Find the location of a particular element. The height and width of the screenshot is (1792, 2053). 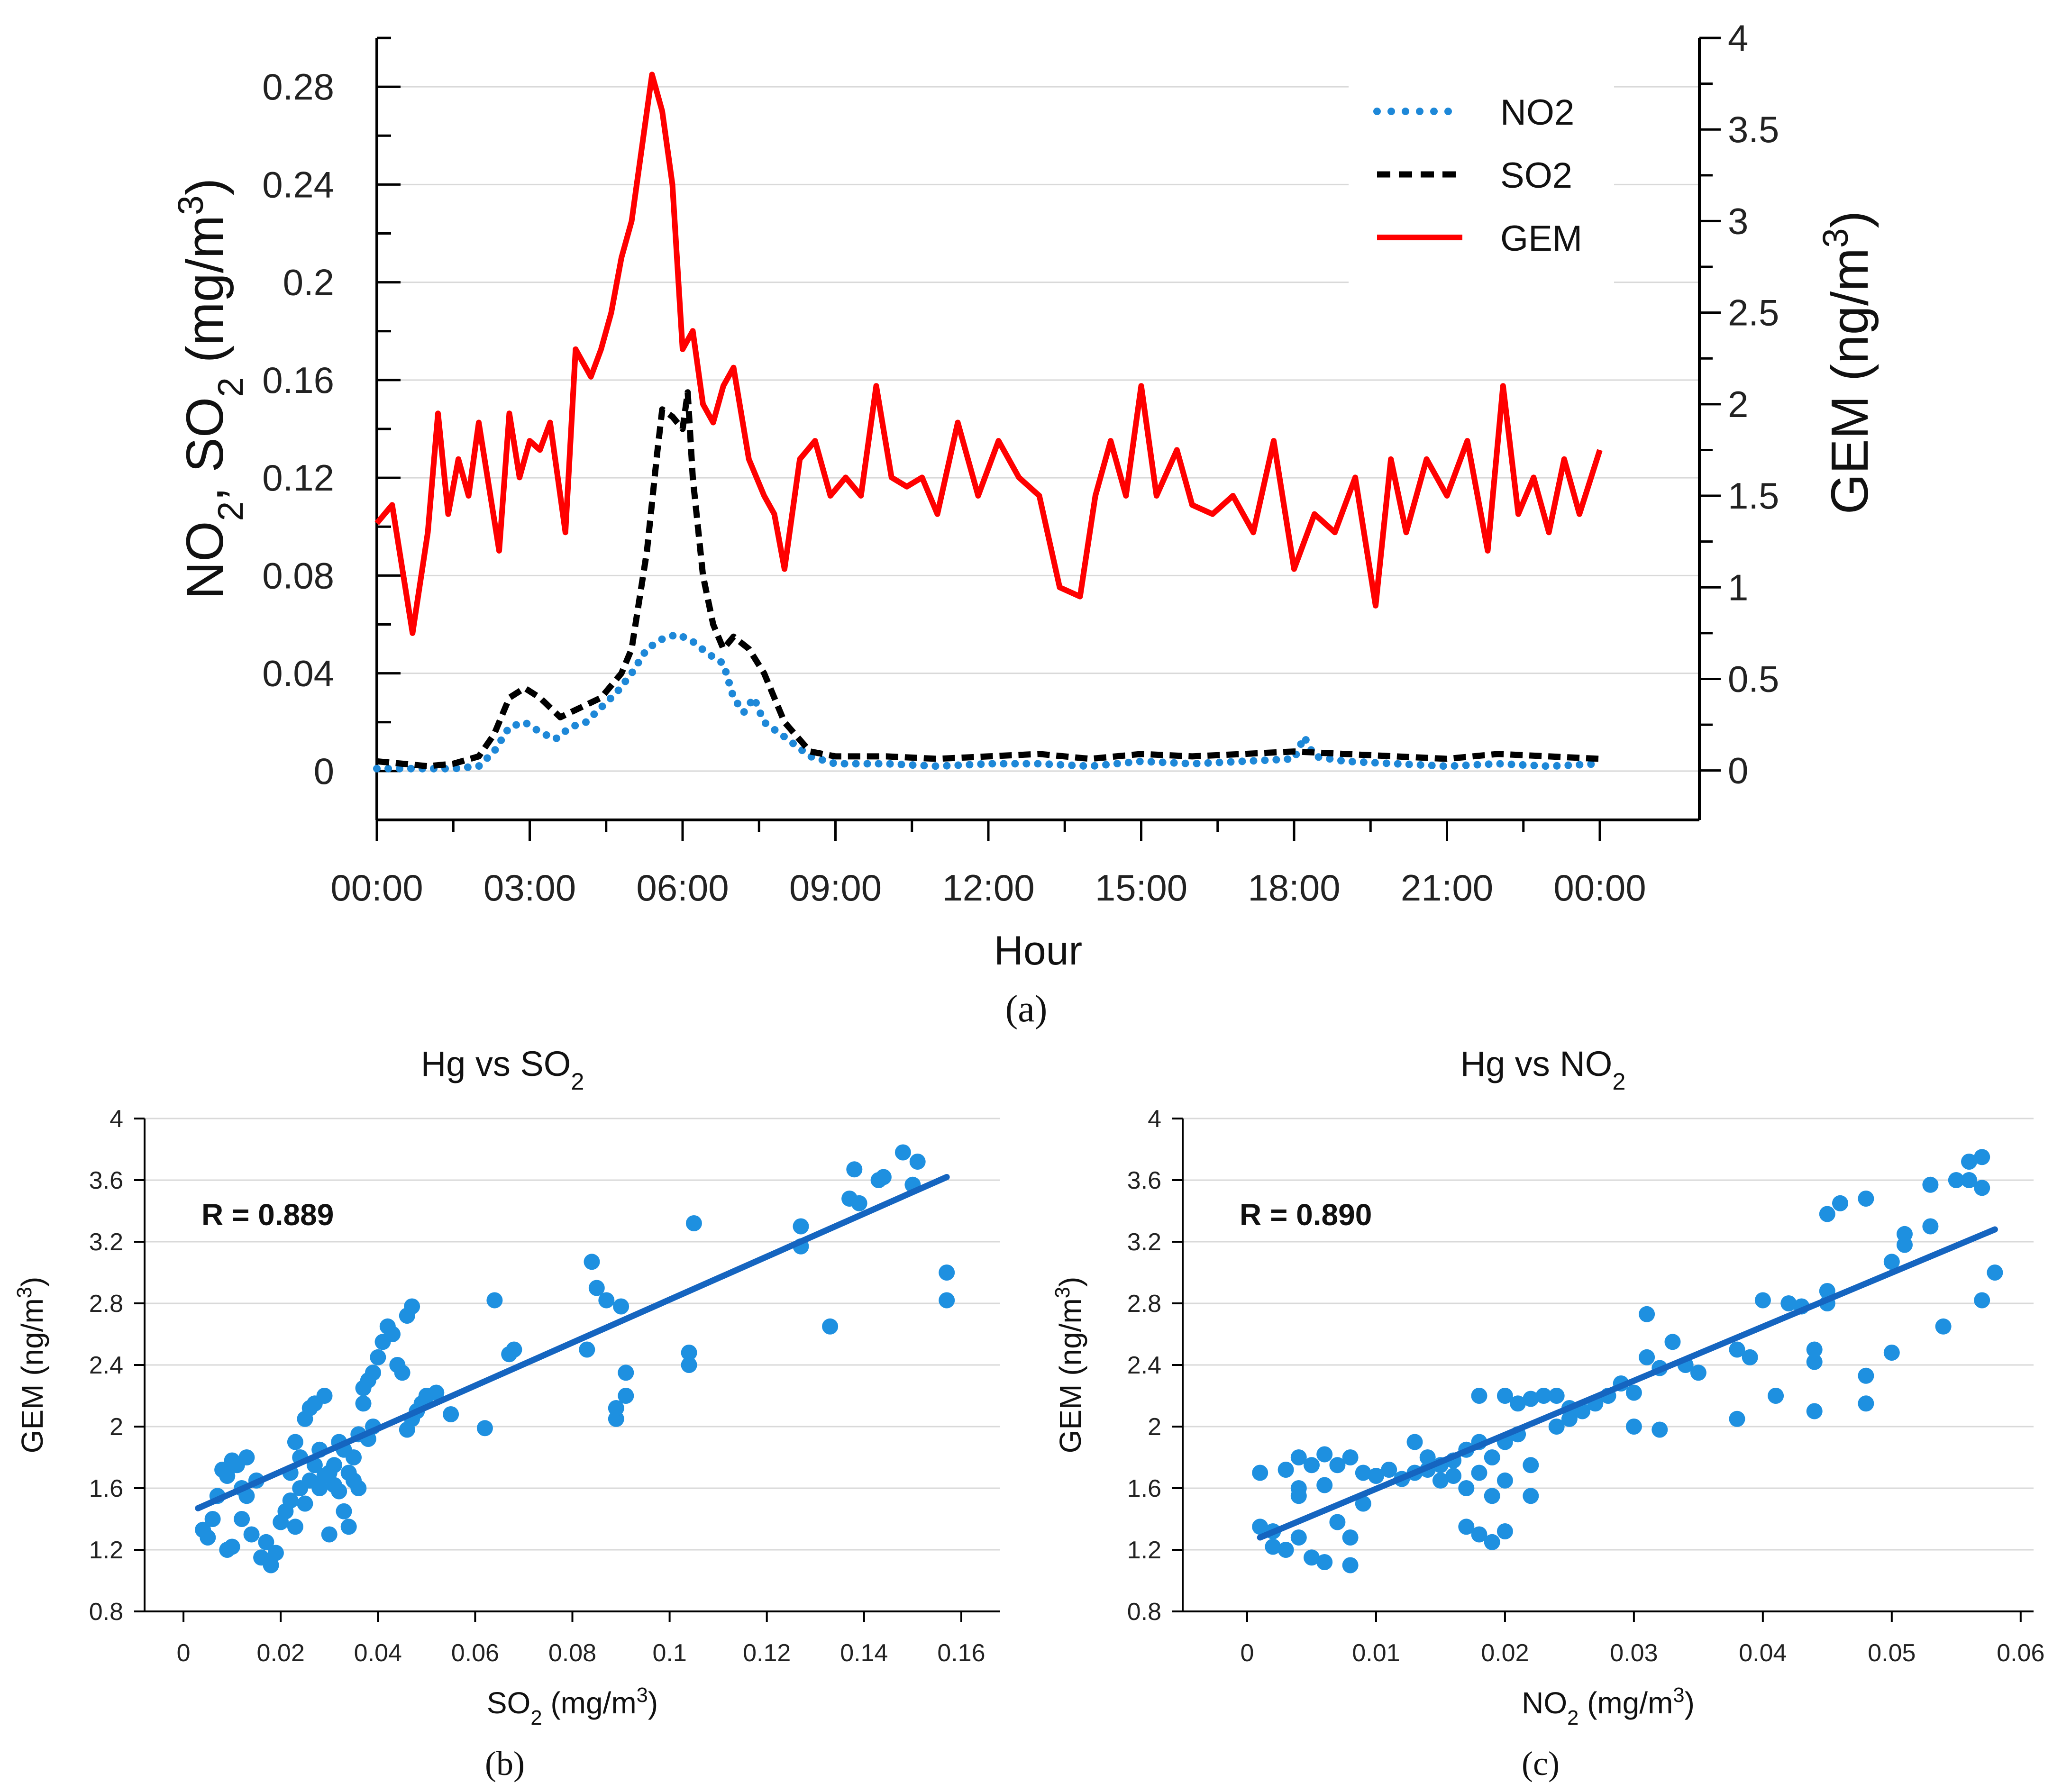

x-axis-label: NO2 (mg/m3) is located at coordinates (1608, 1706).